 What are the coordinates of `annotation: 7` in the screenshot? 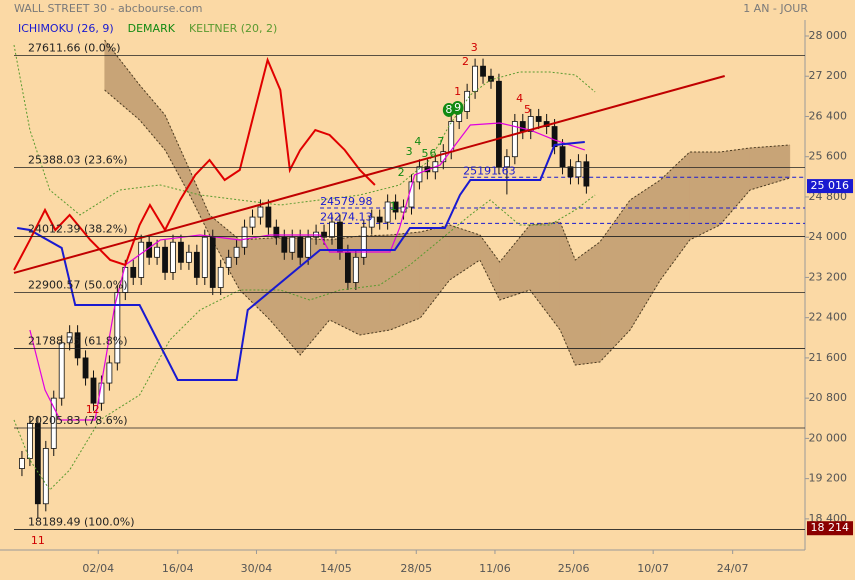 It's located at (440, 141).